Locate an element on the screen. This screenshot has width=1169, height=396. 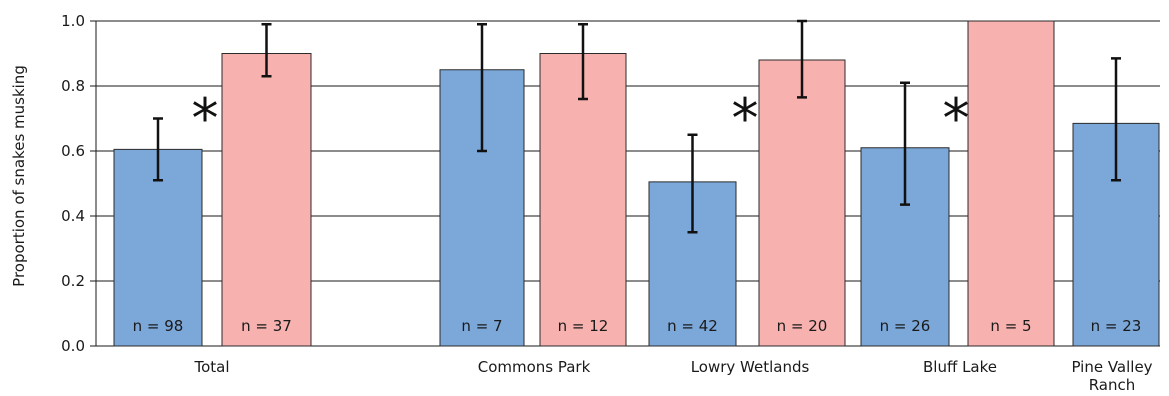
x-category-label-line: Bluff Lake is located at coordinates (960, 367).